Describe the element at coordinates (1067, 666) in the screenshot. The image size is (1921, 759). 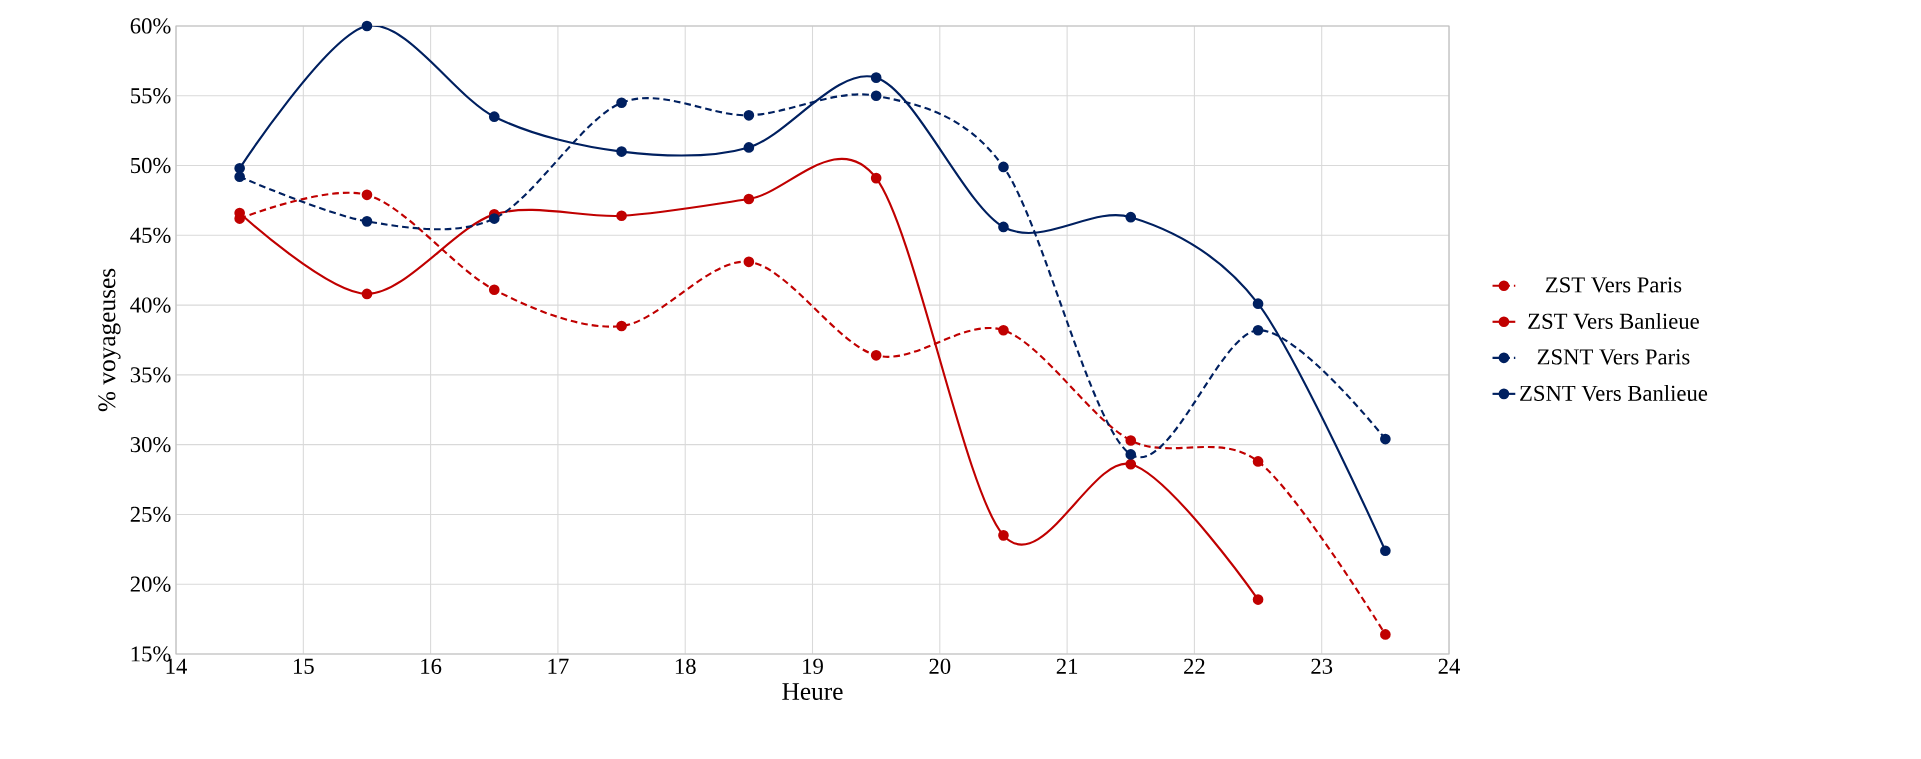
I see `x-tick-label: 21` at that location.